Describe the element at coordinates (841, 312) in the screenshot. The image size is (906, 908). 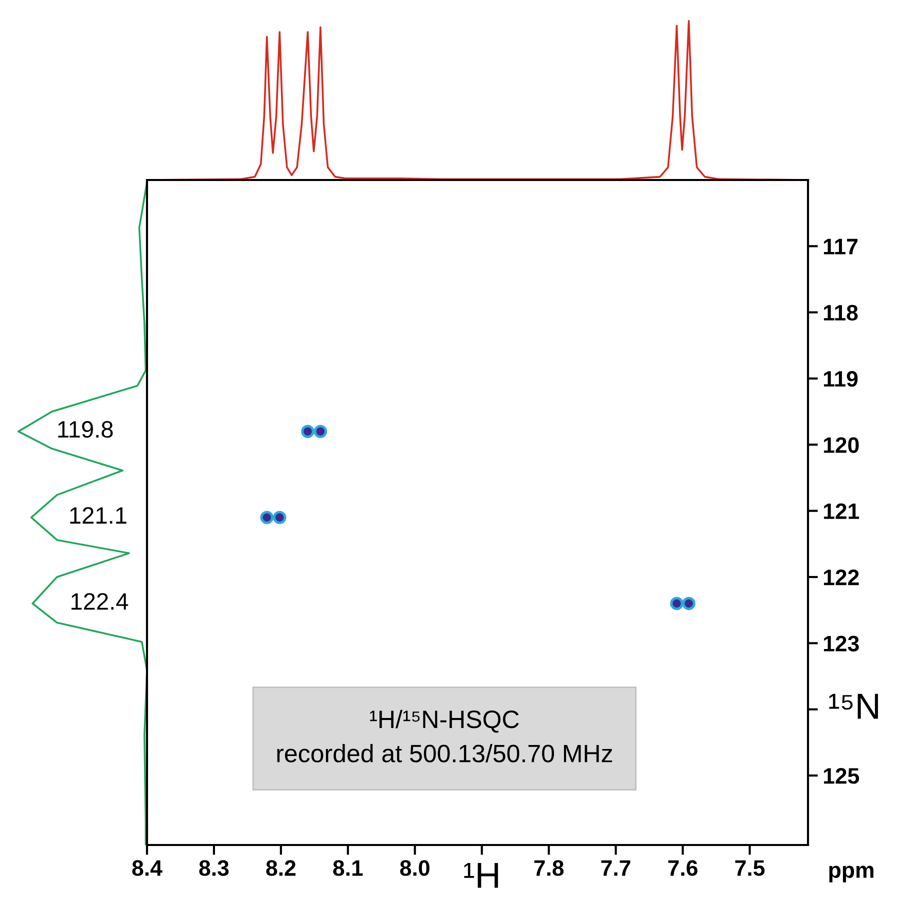
I see `y-tick-label: 118` at that location.